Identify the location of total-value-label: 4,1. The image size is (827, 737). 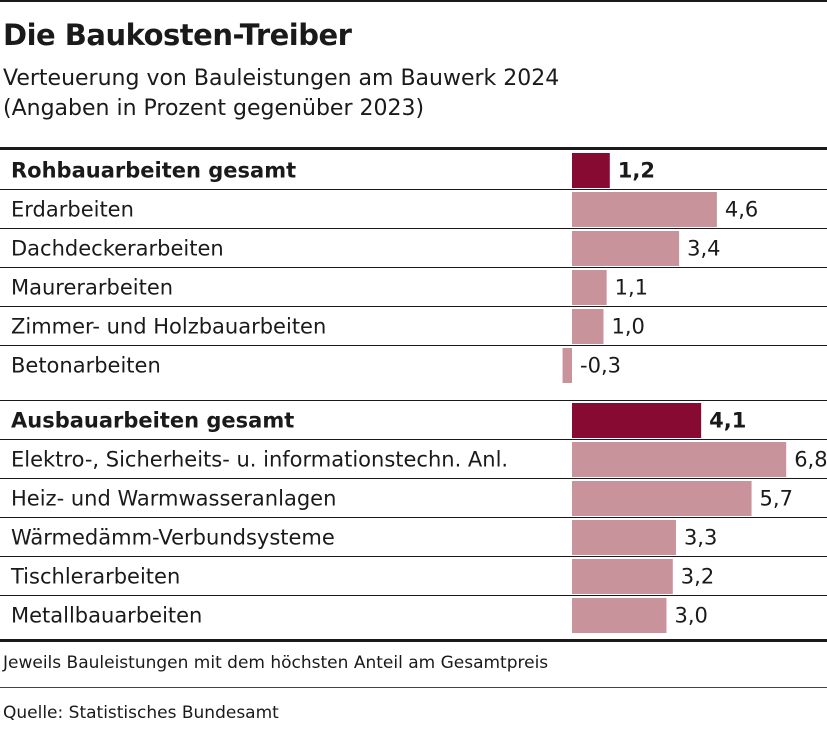
(727, 421).